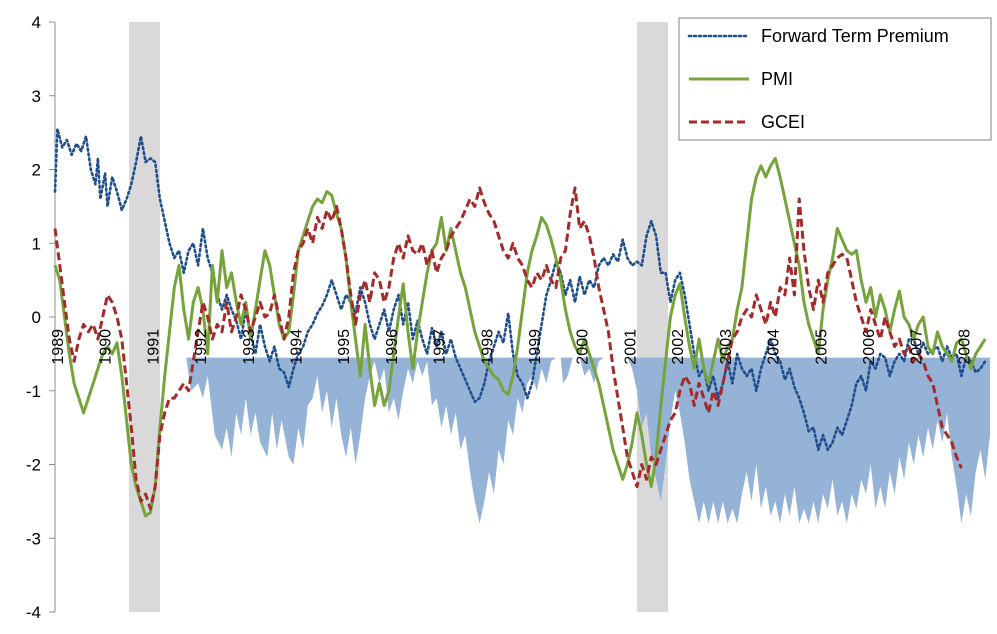 The height and width of the screenshot is (634, 997). Describe the element at coordinates (869, 347) in the screenshot. I see `x-tick-label: 2006` at that location.